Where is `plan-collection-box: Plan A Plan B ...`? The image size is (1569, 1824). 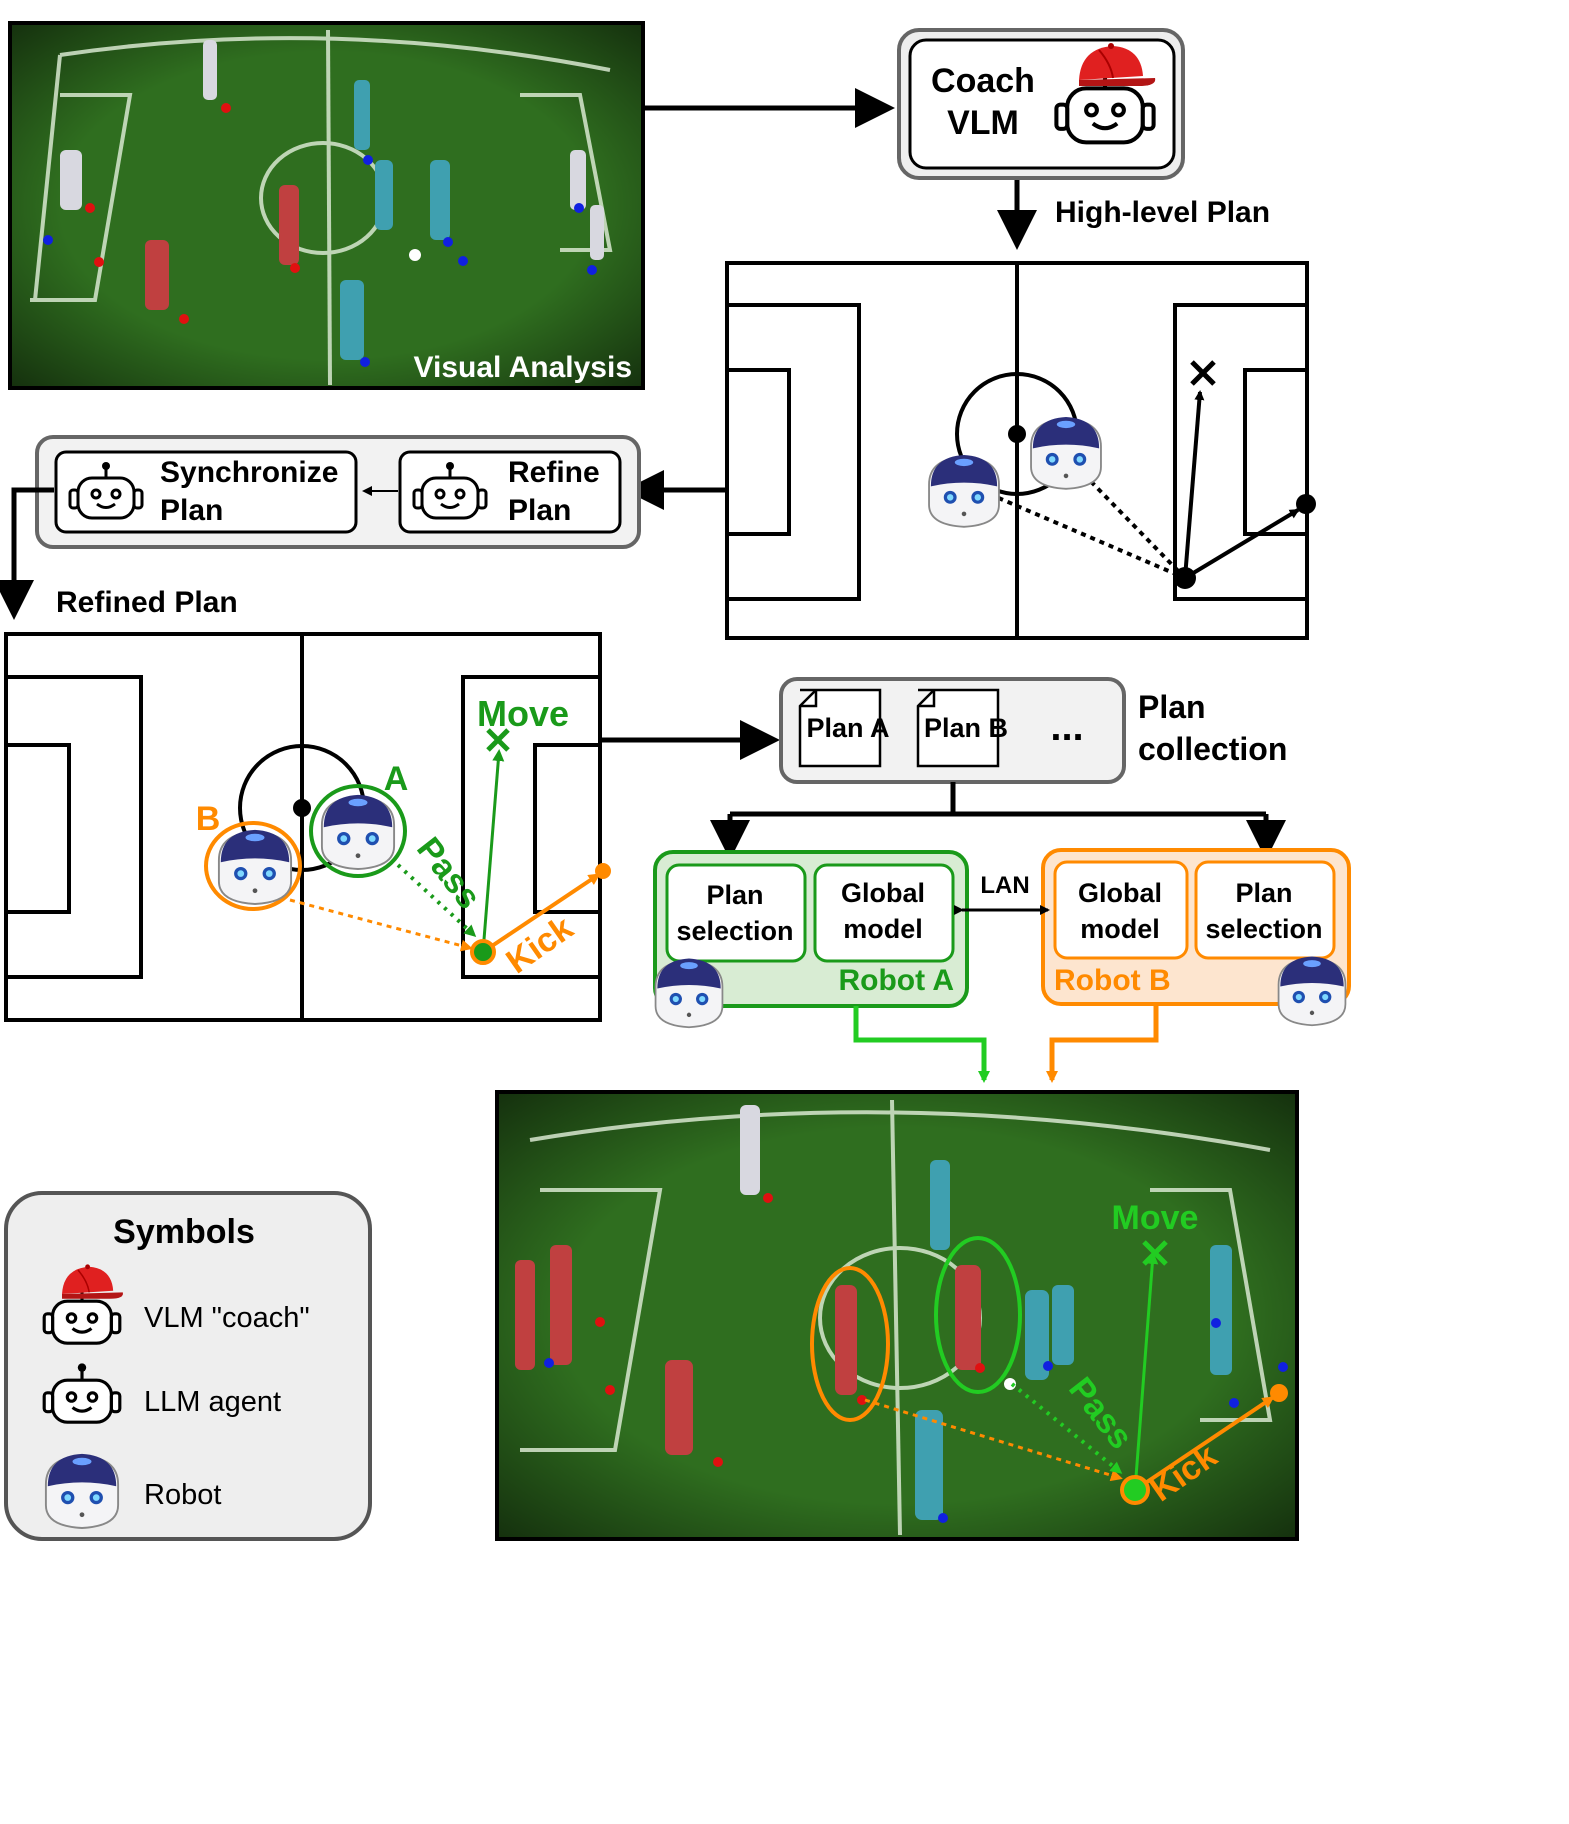
plan-collection-box: Plan A Plan B ... is located at coordinates (952, 730).